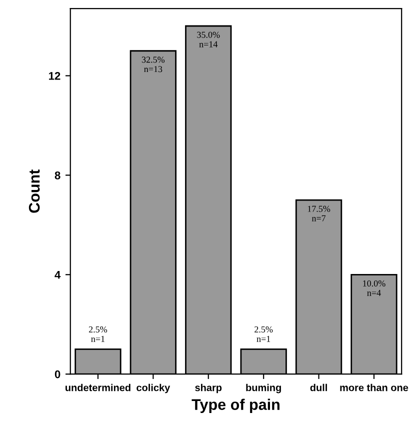  I want to click on x-tick-label: more than one, so click(374, 388).